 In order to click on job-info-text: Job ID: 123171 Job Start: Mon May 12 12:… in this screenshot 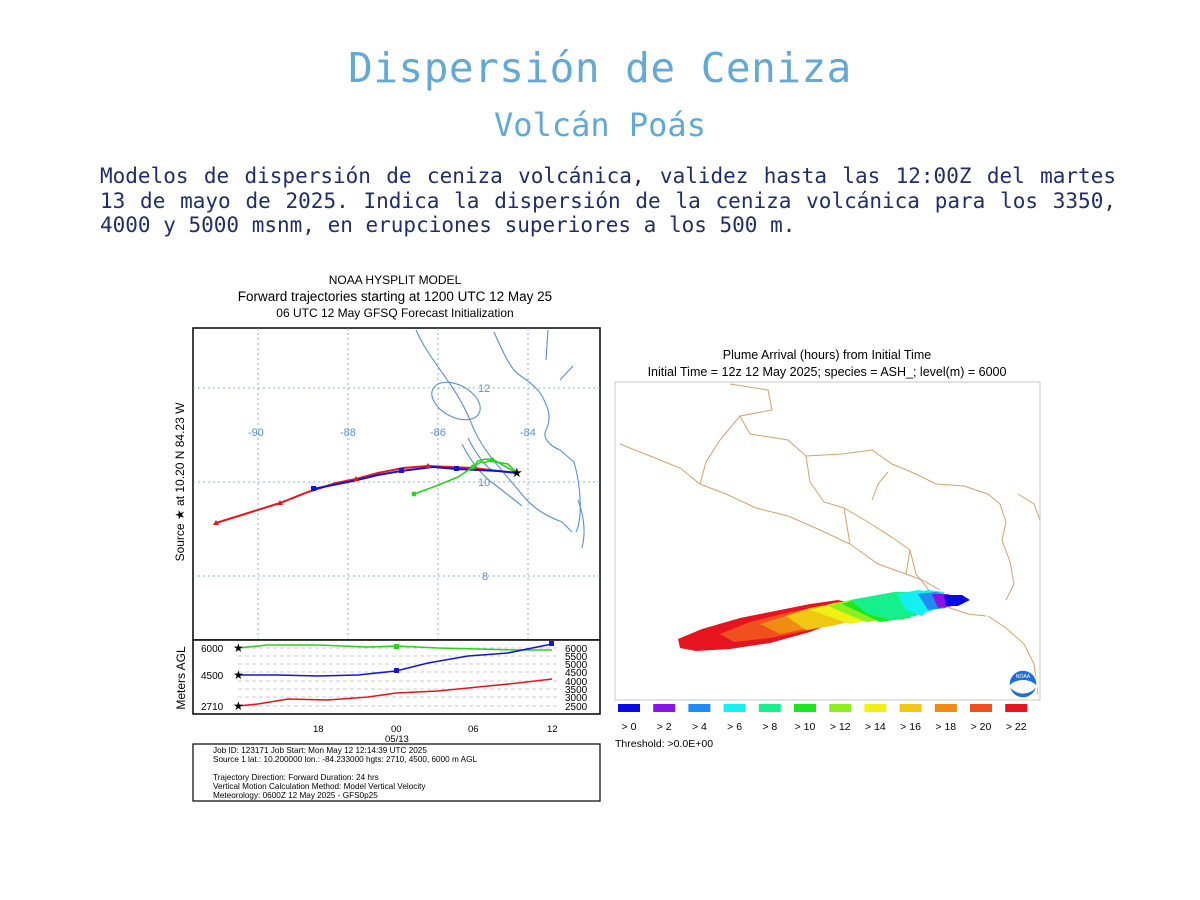, I will do `click(345, 773)`.